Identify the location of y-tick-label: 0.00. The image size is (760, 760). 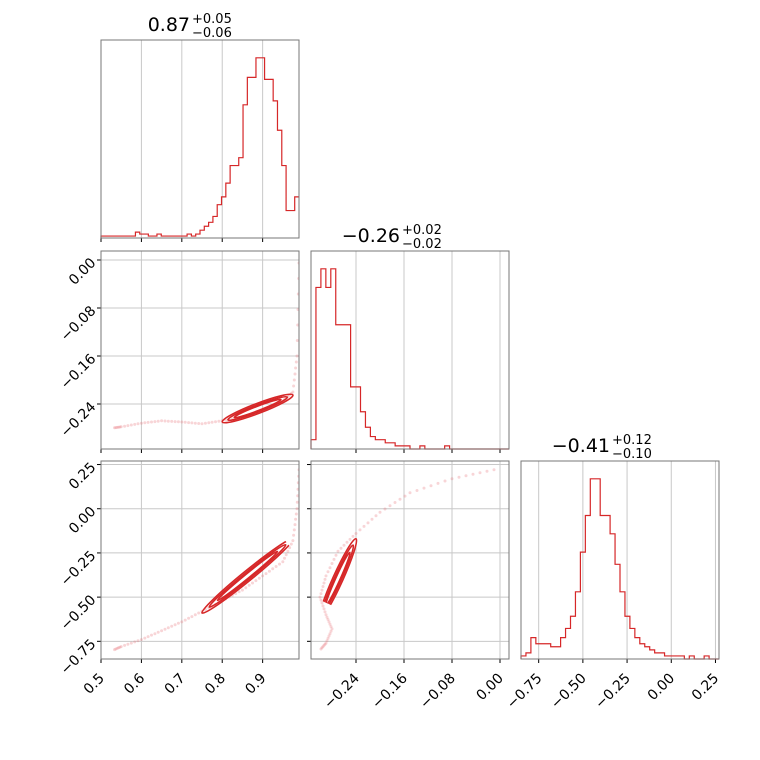
(82, 520).